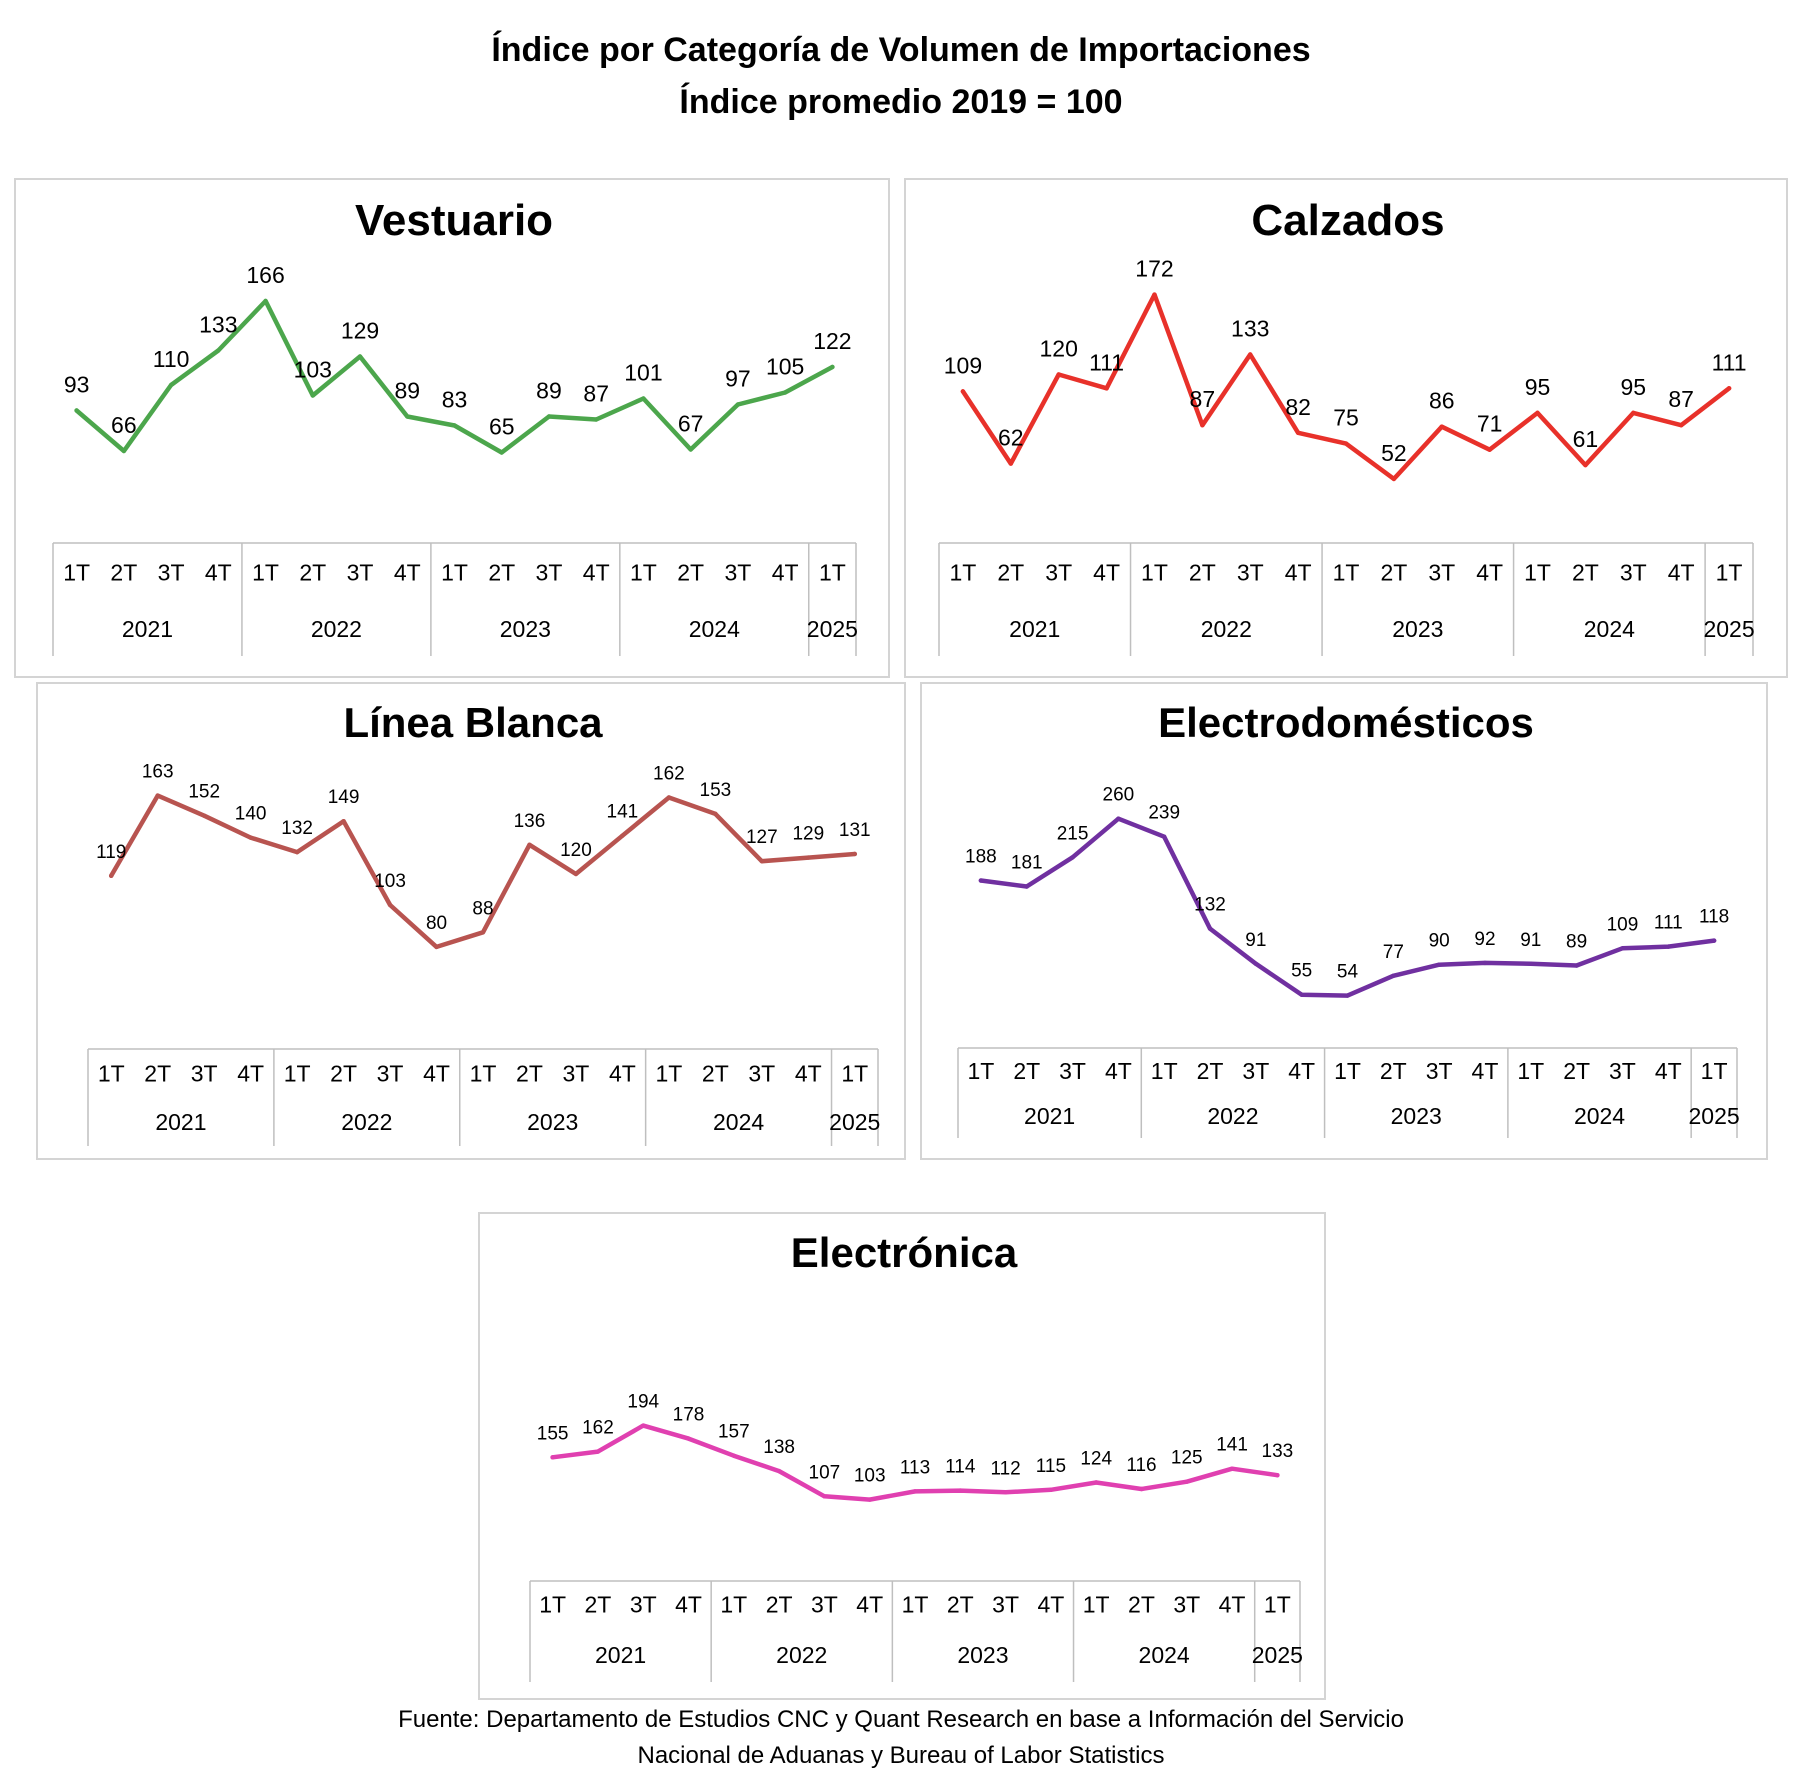  Describe the element at coordinates (689, 1415) in the screenshot. I see `data-label: 178` at that location.